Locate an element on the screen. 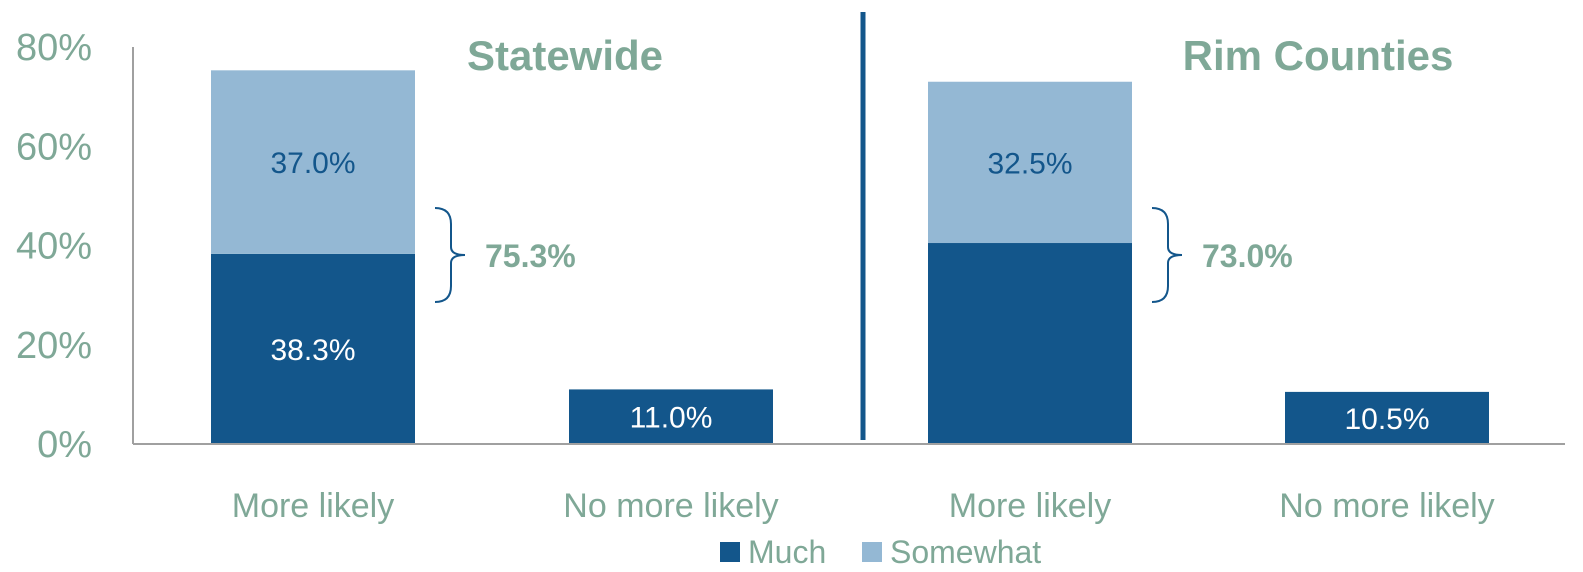 The image size is (1583, 572). y-axis-ticks: 0% 20% 40% 60% 80% is located at coordinates (54, 246).